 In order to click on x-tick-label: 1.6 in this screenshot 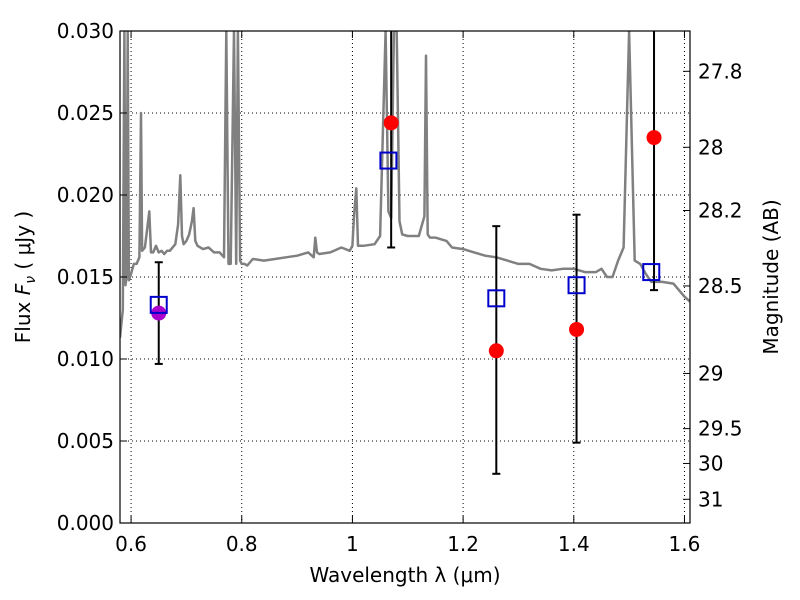, I will do `click(685, 544)`.